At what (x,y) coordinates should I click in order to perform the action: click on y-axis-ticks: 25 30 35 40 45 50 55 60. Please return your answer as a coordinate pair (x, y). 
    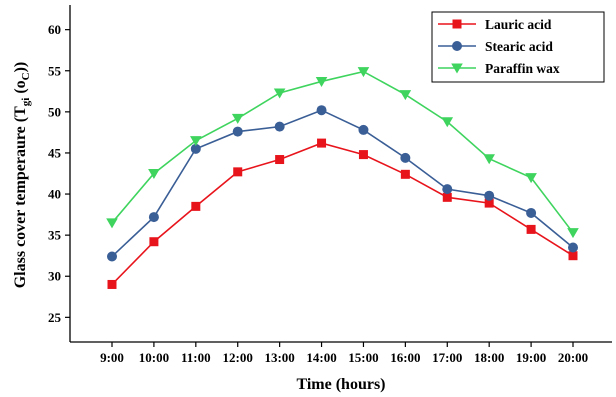
    Looking at the image, I should click on (59, 173).